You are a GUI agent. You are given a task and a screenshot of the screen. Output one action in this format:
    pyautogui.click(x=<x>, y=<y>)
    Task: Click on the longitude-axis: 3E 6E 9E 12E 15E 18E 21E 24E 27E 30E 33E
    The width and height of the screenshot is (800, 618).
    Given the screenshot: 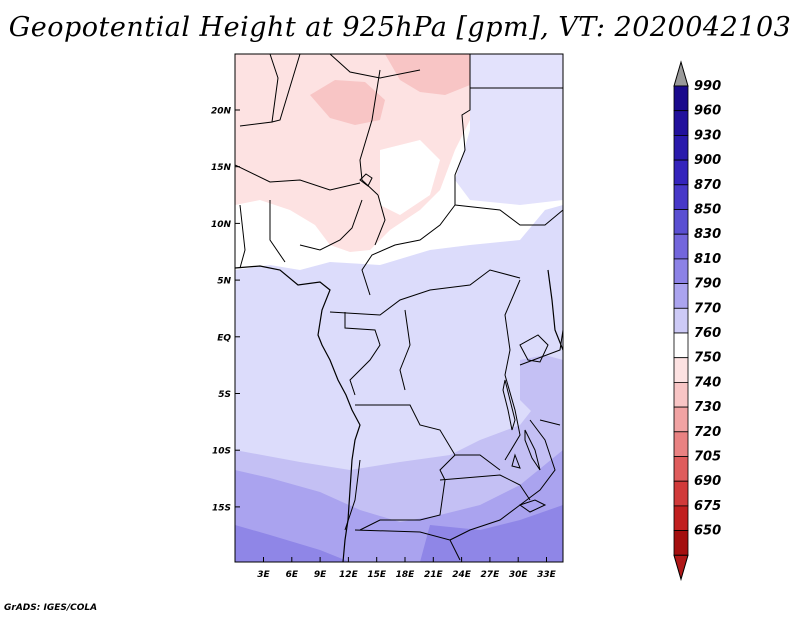 What is the action you would take?
    pyautogui.click(x=407, y=568)
    